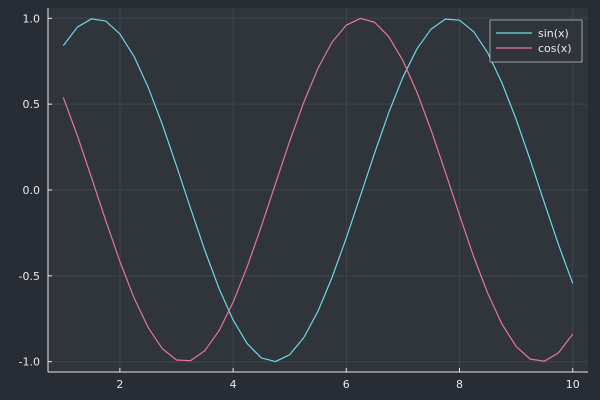  What do you see at coordinates (346, 384) in the screenshot?
I see `x-tick-label: 6` at bounding box center [346, 384].